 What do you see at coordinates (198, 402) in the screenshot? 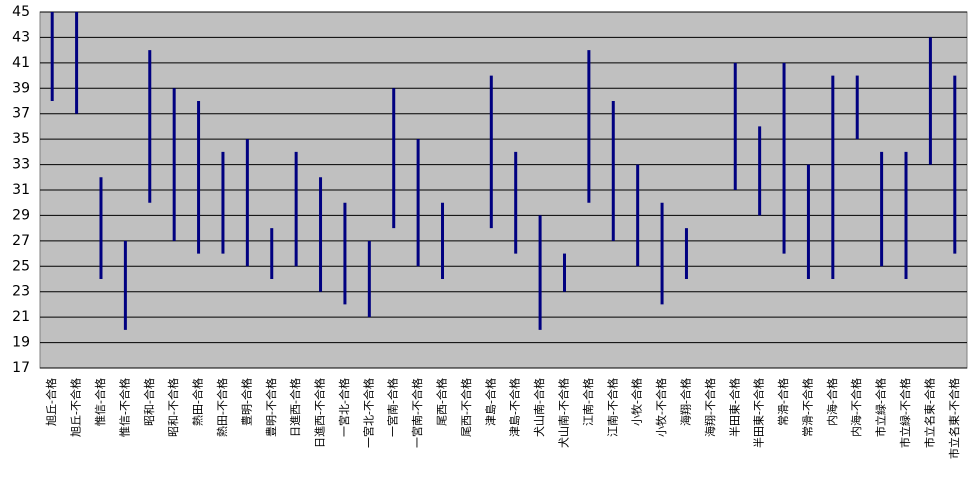
I see `x-tick-label: 熱田-合格` at bounding box center [198, 402].